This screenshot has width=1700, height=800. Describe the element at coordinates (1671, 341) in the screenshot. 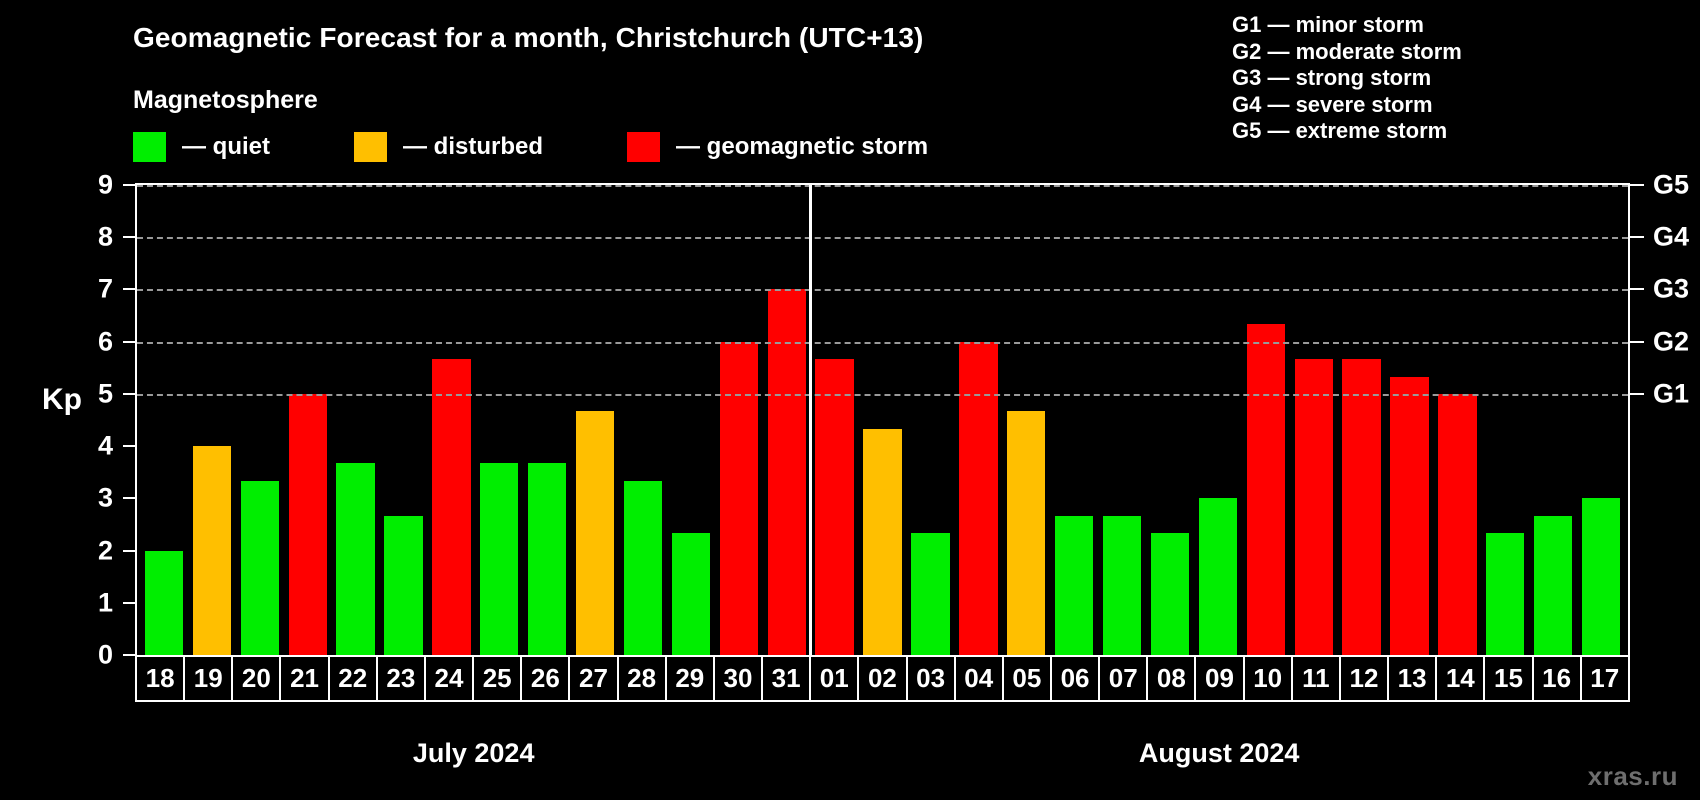

I see `g-axis-label-G2: G2` at that location.